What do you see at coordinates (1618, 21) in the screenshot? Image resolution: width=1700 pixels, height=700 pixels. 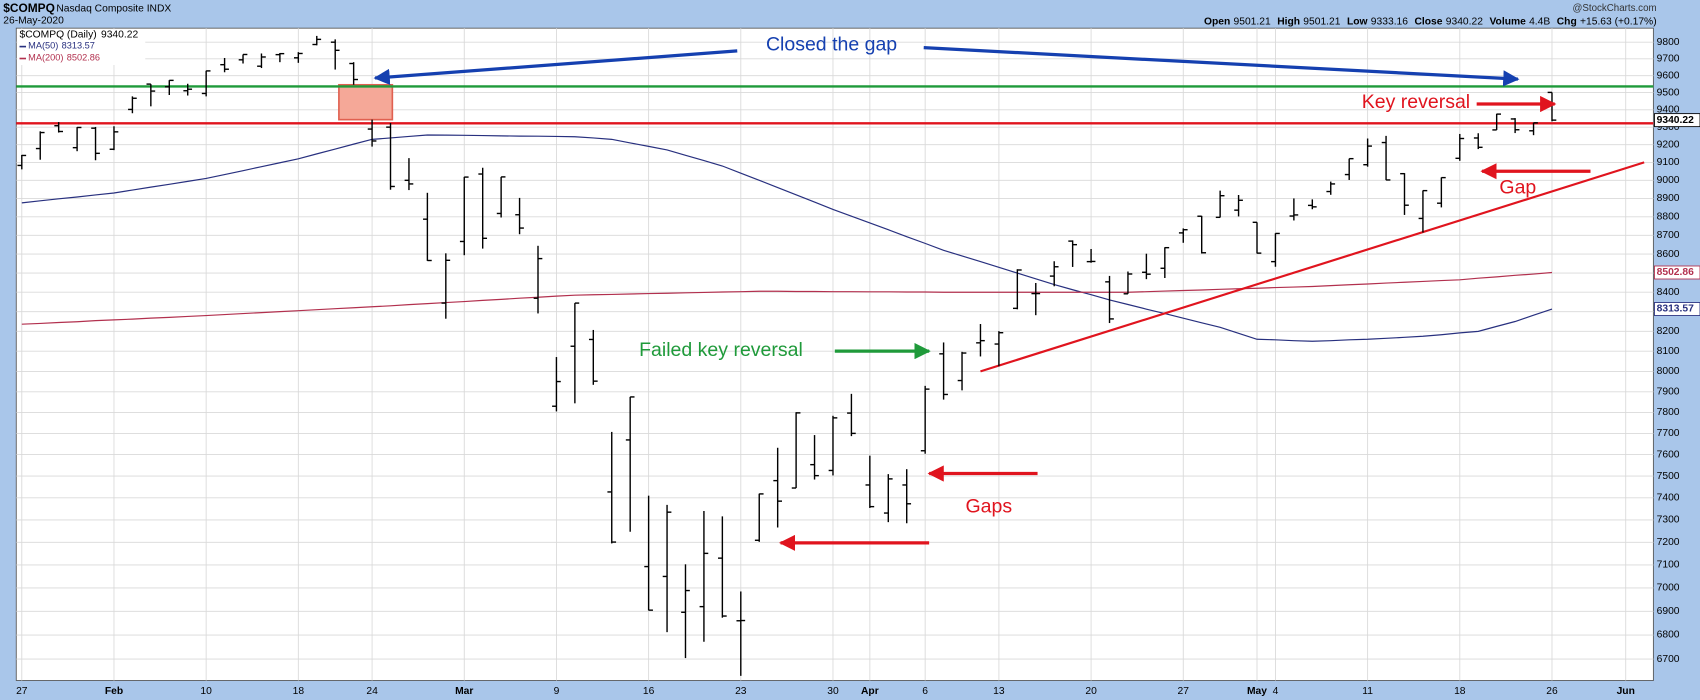 I see `quote-value: +15.63 (+0.17%)` at bounding box center [1618, 21].